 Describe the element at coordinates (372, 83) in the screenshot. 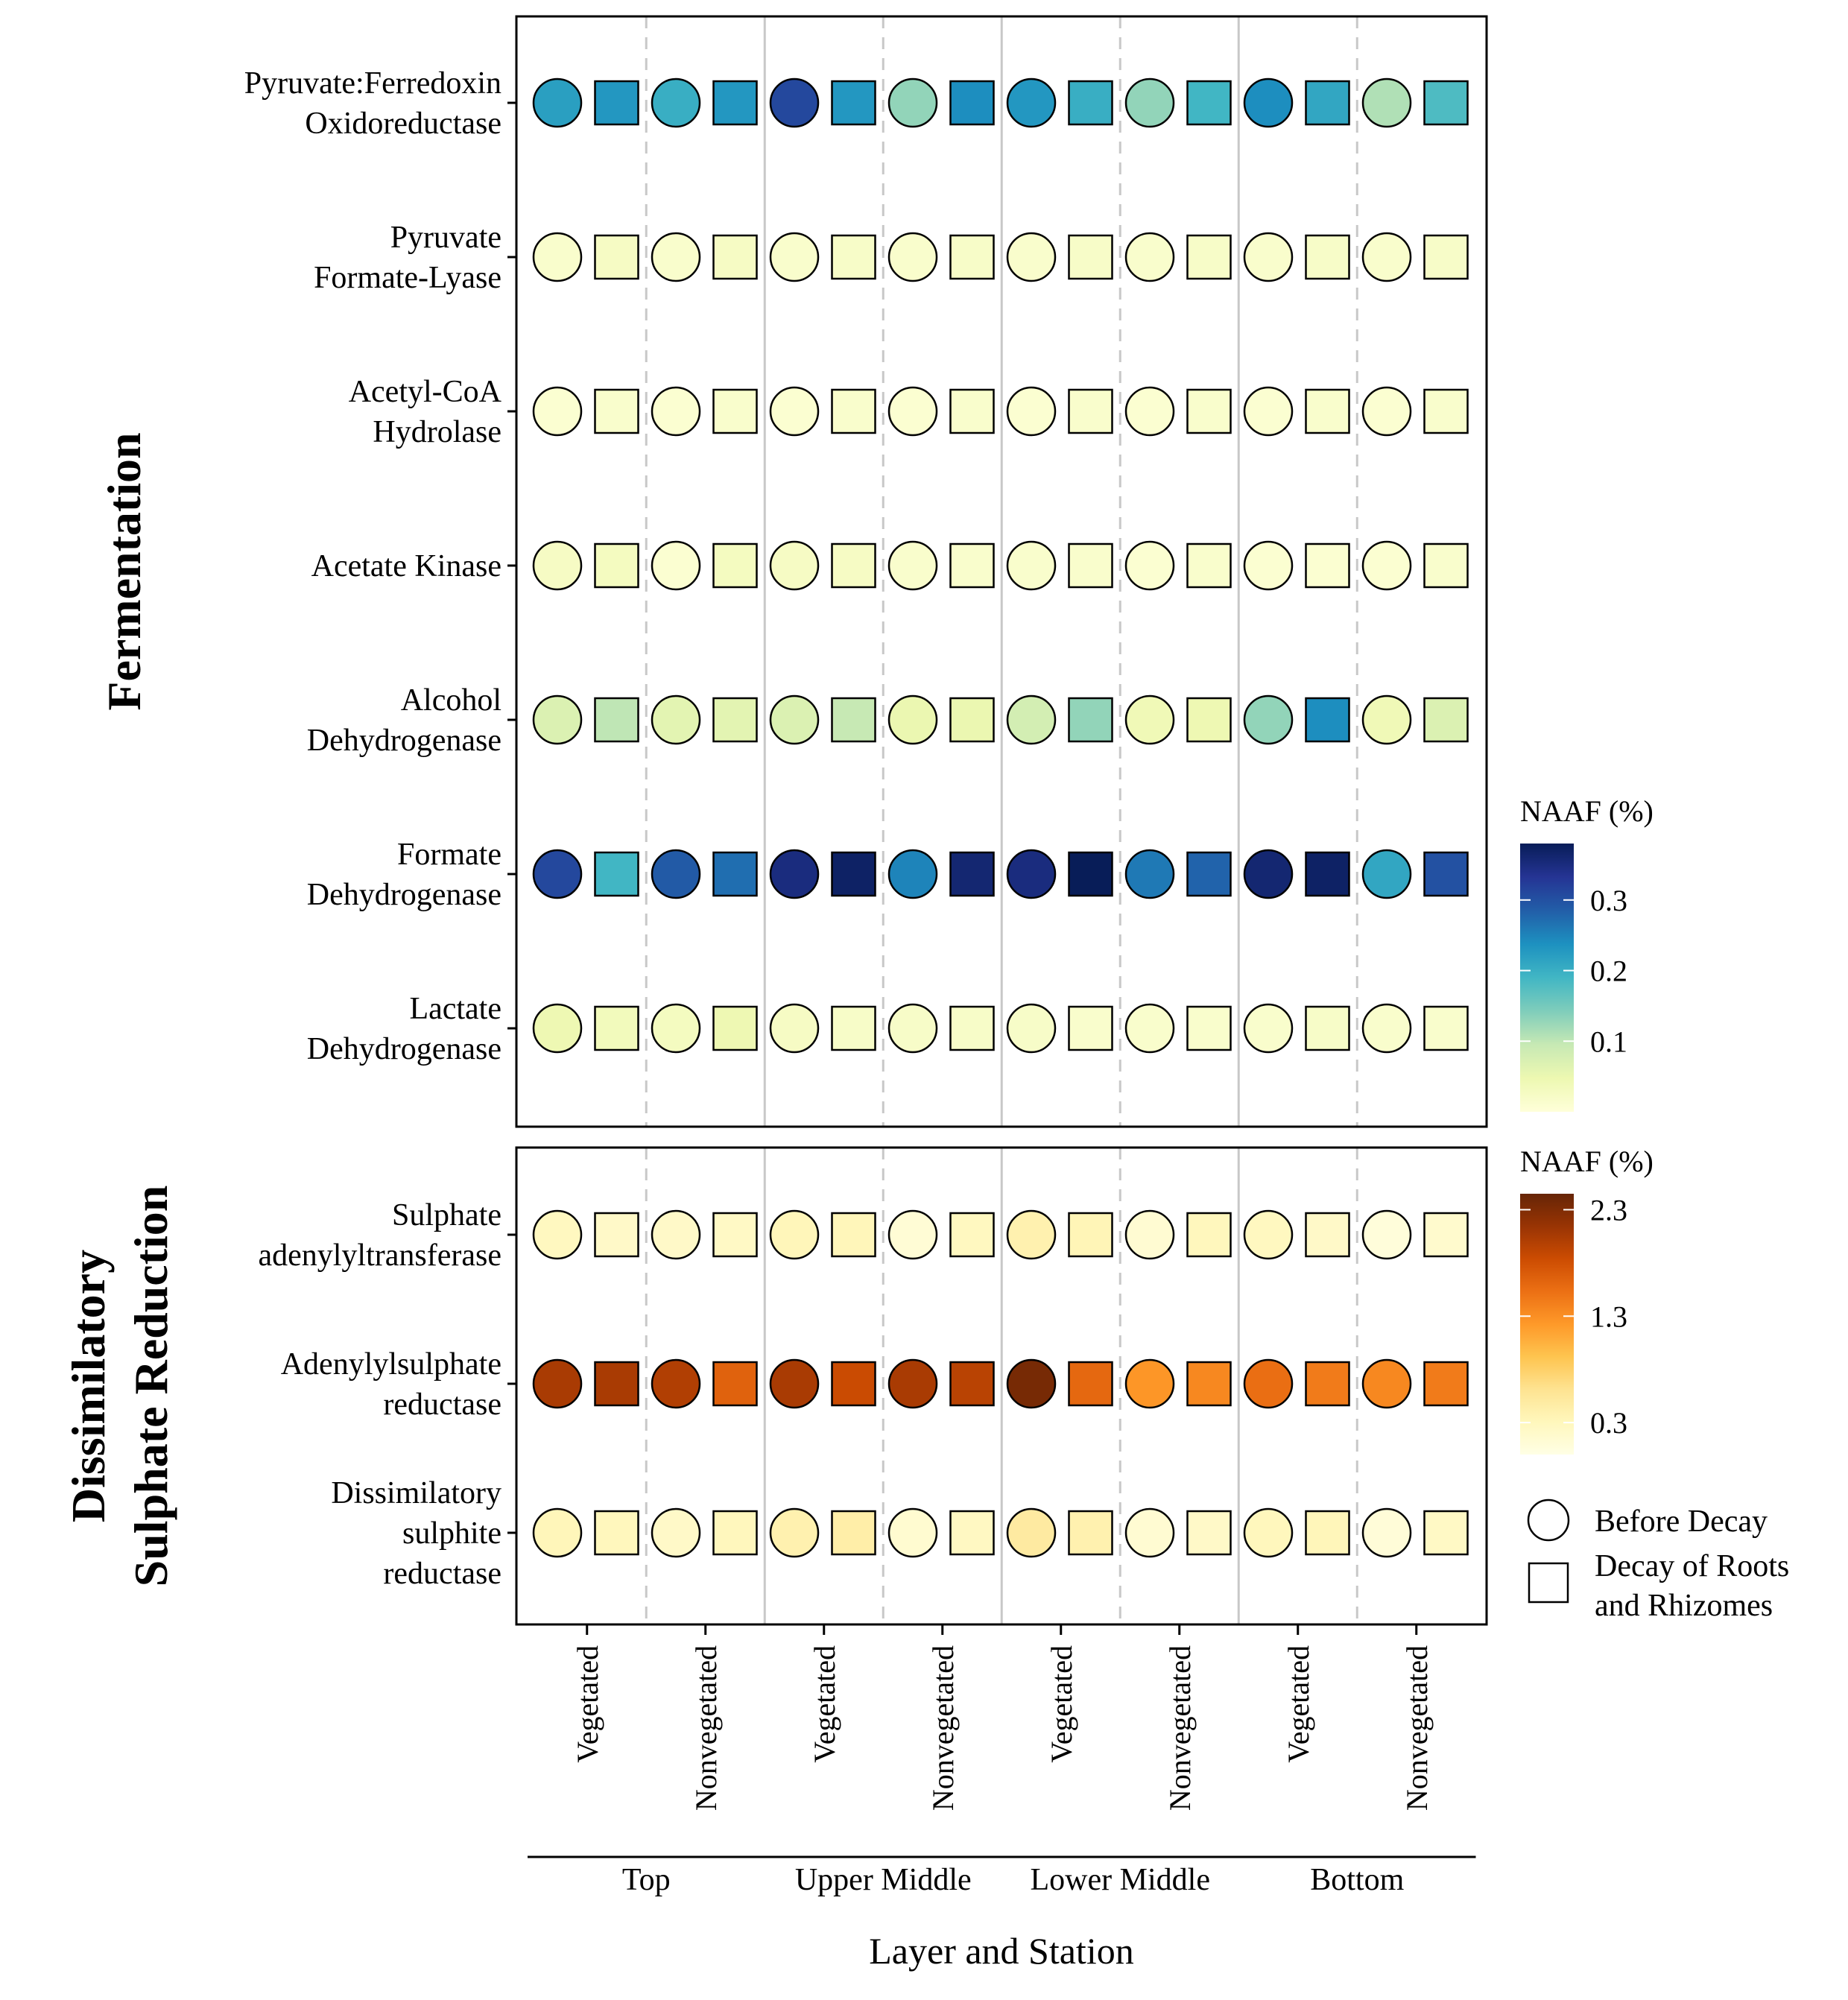

I see `y-tick-label: Pyruvate:Ferredoxin` at that location.